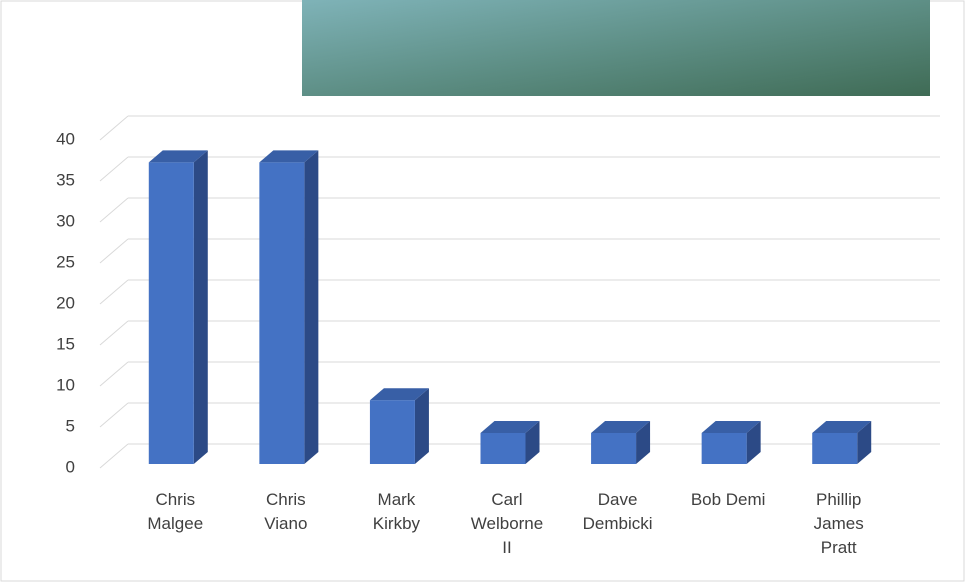 This screenshot has width=973, height=582. What do you see at coordinates (396, 511) in the screenshot?
I see `x-tick-label: Mark Kirkby` at bounding box center [396, 511].